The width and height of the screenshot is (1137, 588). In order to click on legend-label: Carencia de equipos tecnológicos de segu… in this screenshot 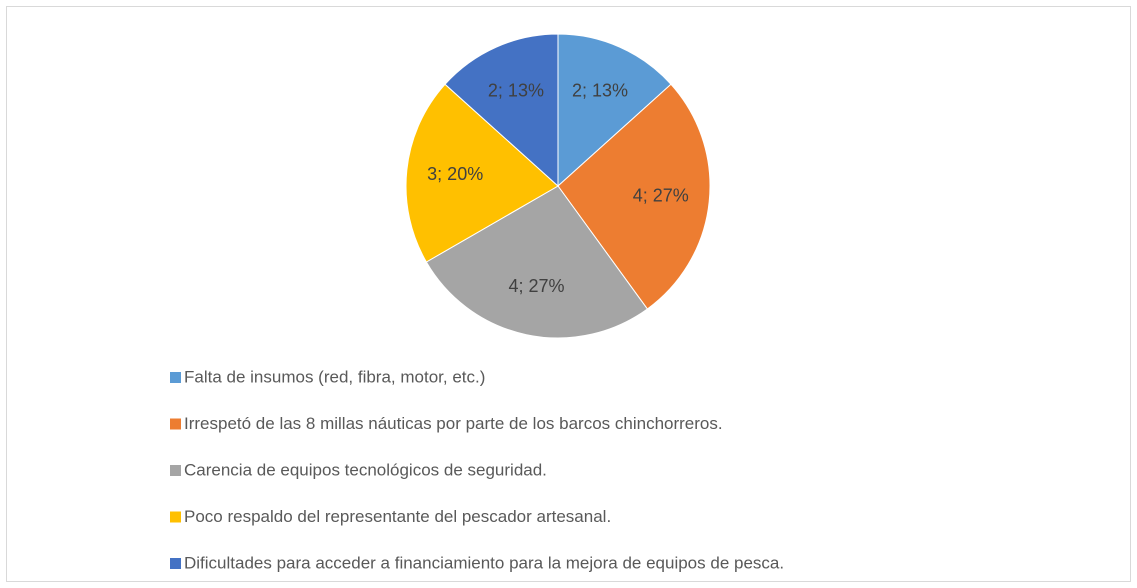, I will do `click(365, 469)`.